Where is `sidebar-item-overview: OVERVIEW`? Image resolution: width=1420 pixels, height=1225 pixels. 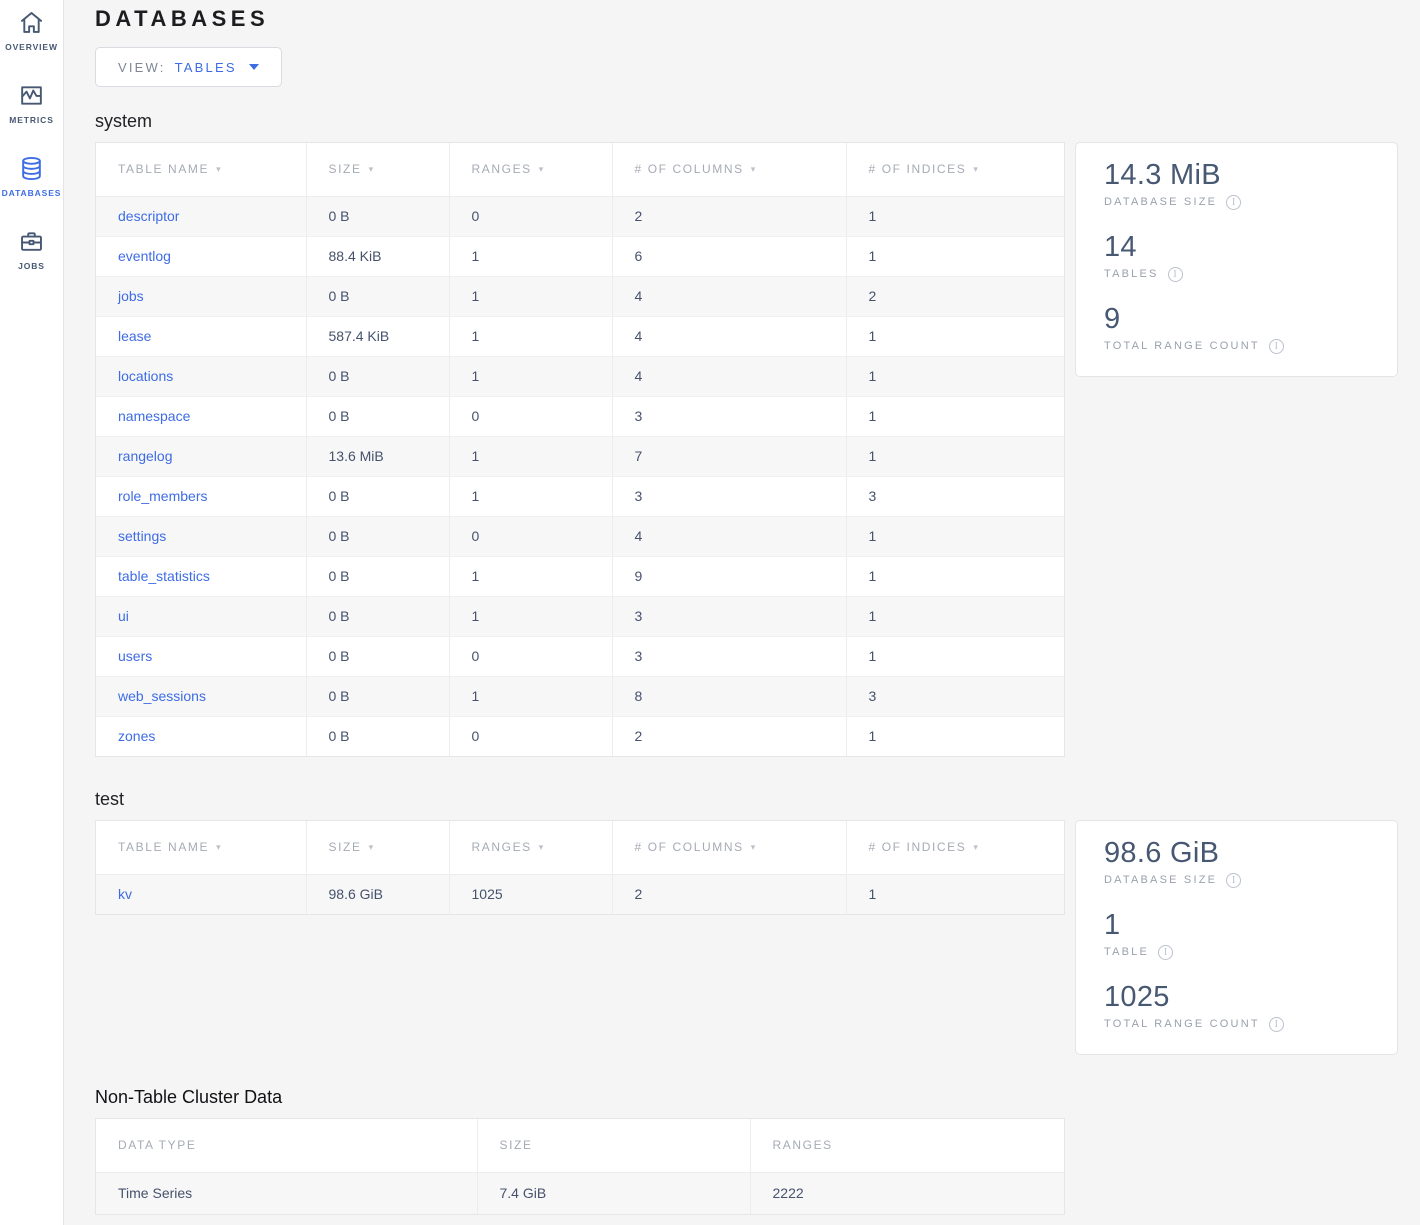 sidebar-item-overview: OVERVIEW is located at coordinates (31, 30).